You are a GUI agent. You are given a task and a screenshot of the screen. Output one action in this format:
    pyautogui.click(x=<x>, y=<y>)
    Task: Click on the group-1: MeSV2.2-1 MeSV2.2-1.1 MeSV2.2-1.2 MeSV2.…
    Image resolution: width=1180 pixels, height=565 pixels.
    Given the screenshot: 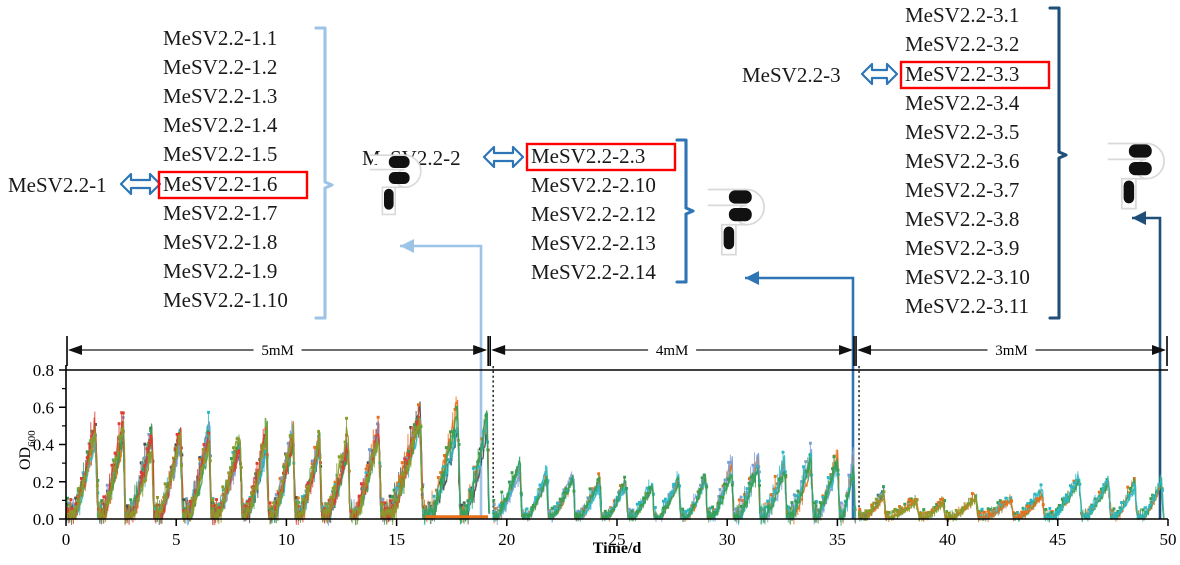 What is the action you would take?
    pyautogui.click(x=171, y=173)
    